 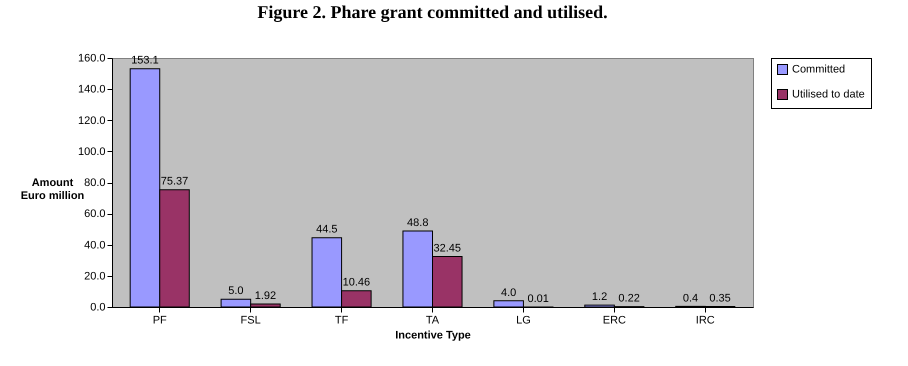 What do you see at coordinates (690, 298) in the screenshot?
I see `data-label: 0.4` at bounding box center [690, 298].